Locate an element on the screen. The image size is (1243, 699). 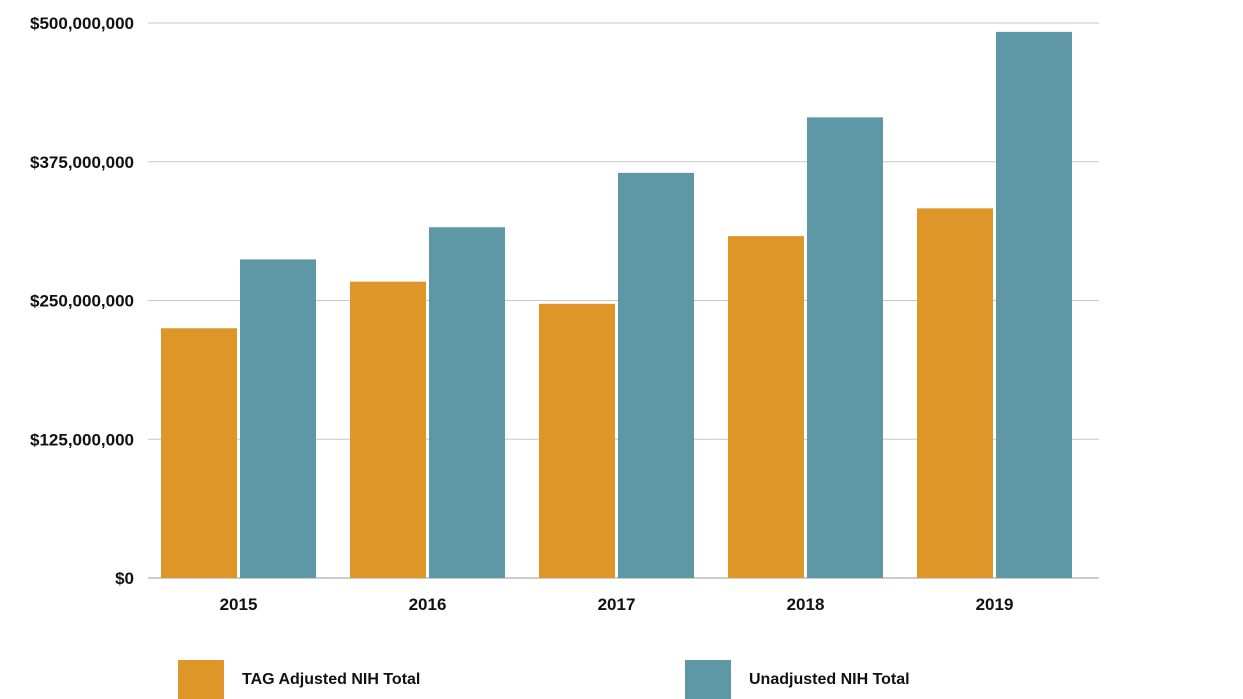
y-tick-label: $0 is located at coordinates (124, 578).